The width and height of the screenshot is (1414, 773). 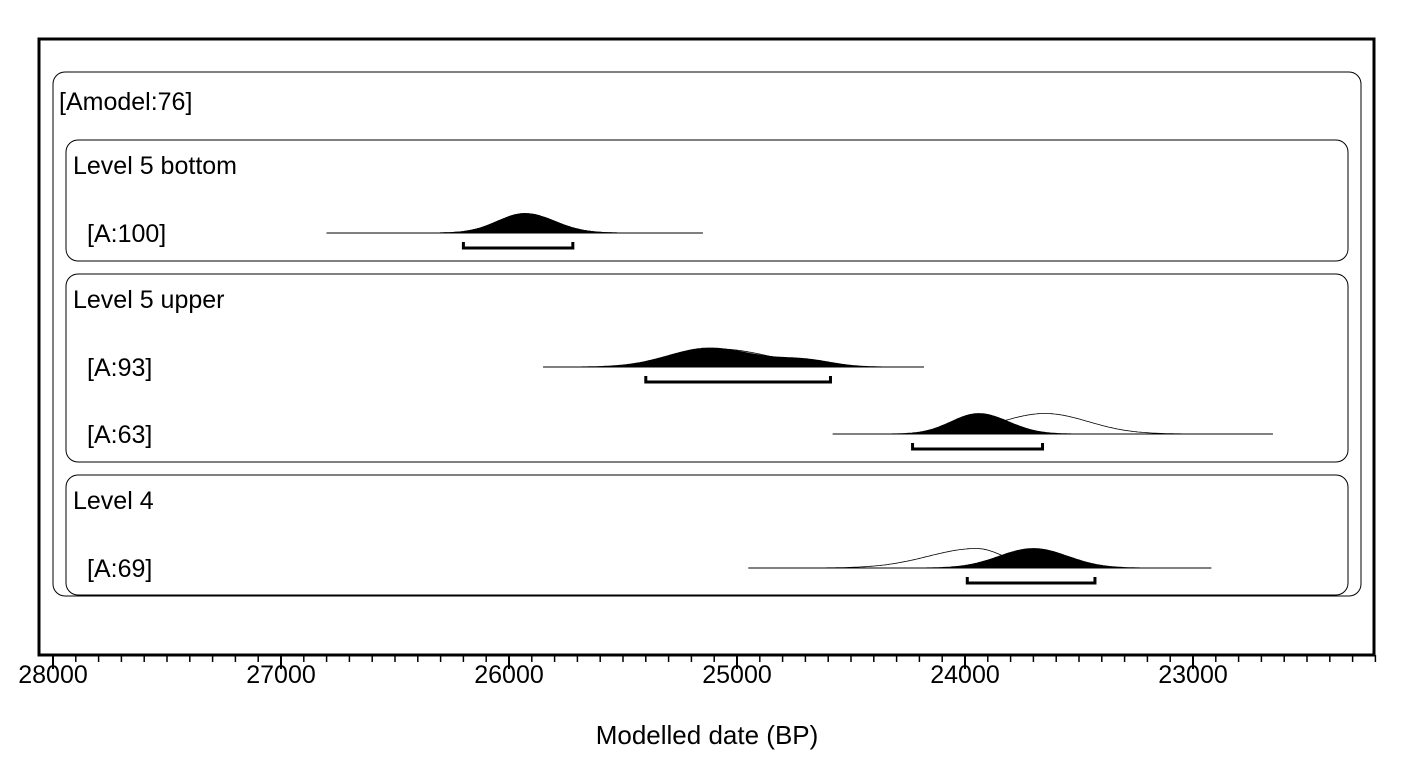 What do you see at coordinates (697, 672) in the screenshot?
I see `x-axis: 28000 27000 26000 25000 24000 23000` at bounding box center [697, 672].